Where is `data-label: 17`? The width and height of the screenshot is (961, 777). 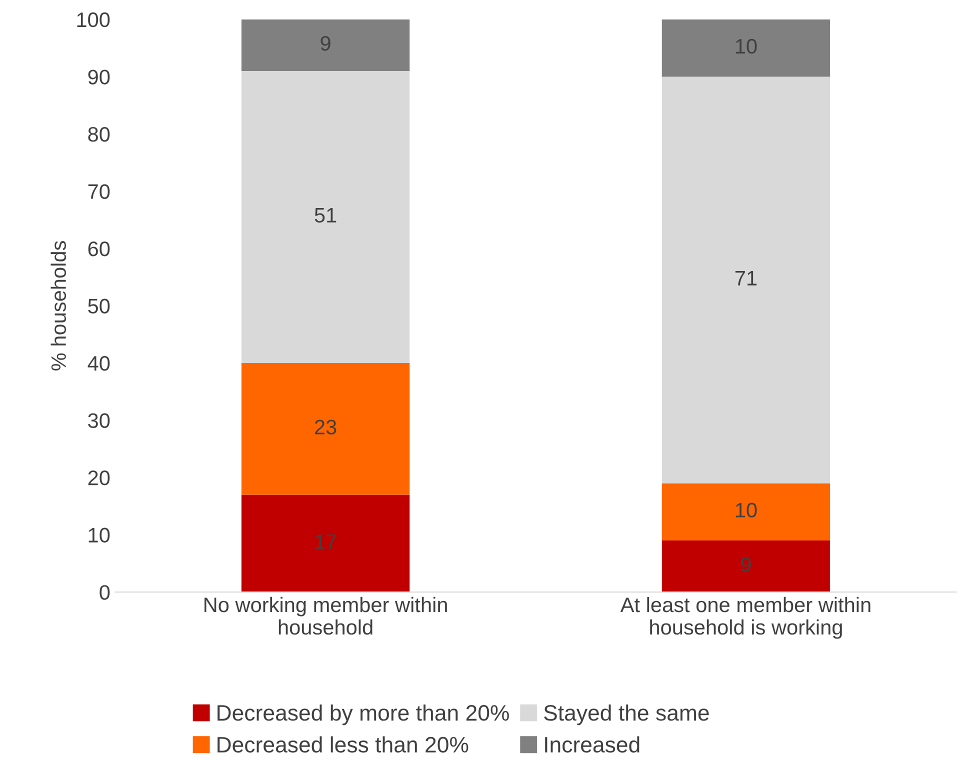 data-label: 17 is located at coordinates (326, 541).